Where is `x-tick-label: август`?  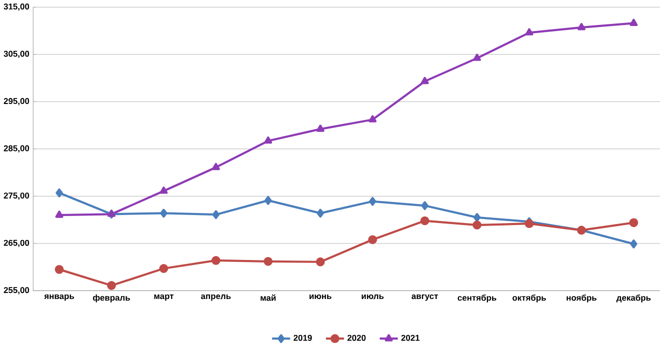
x-tick-label: август is located at coordinates (425, 297).